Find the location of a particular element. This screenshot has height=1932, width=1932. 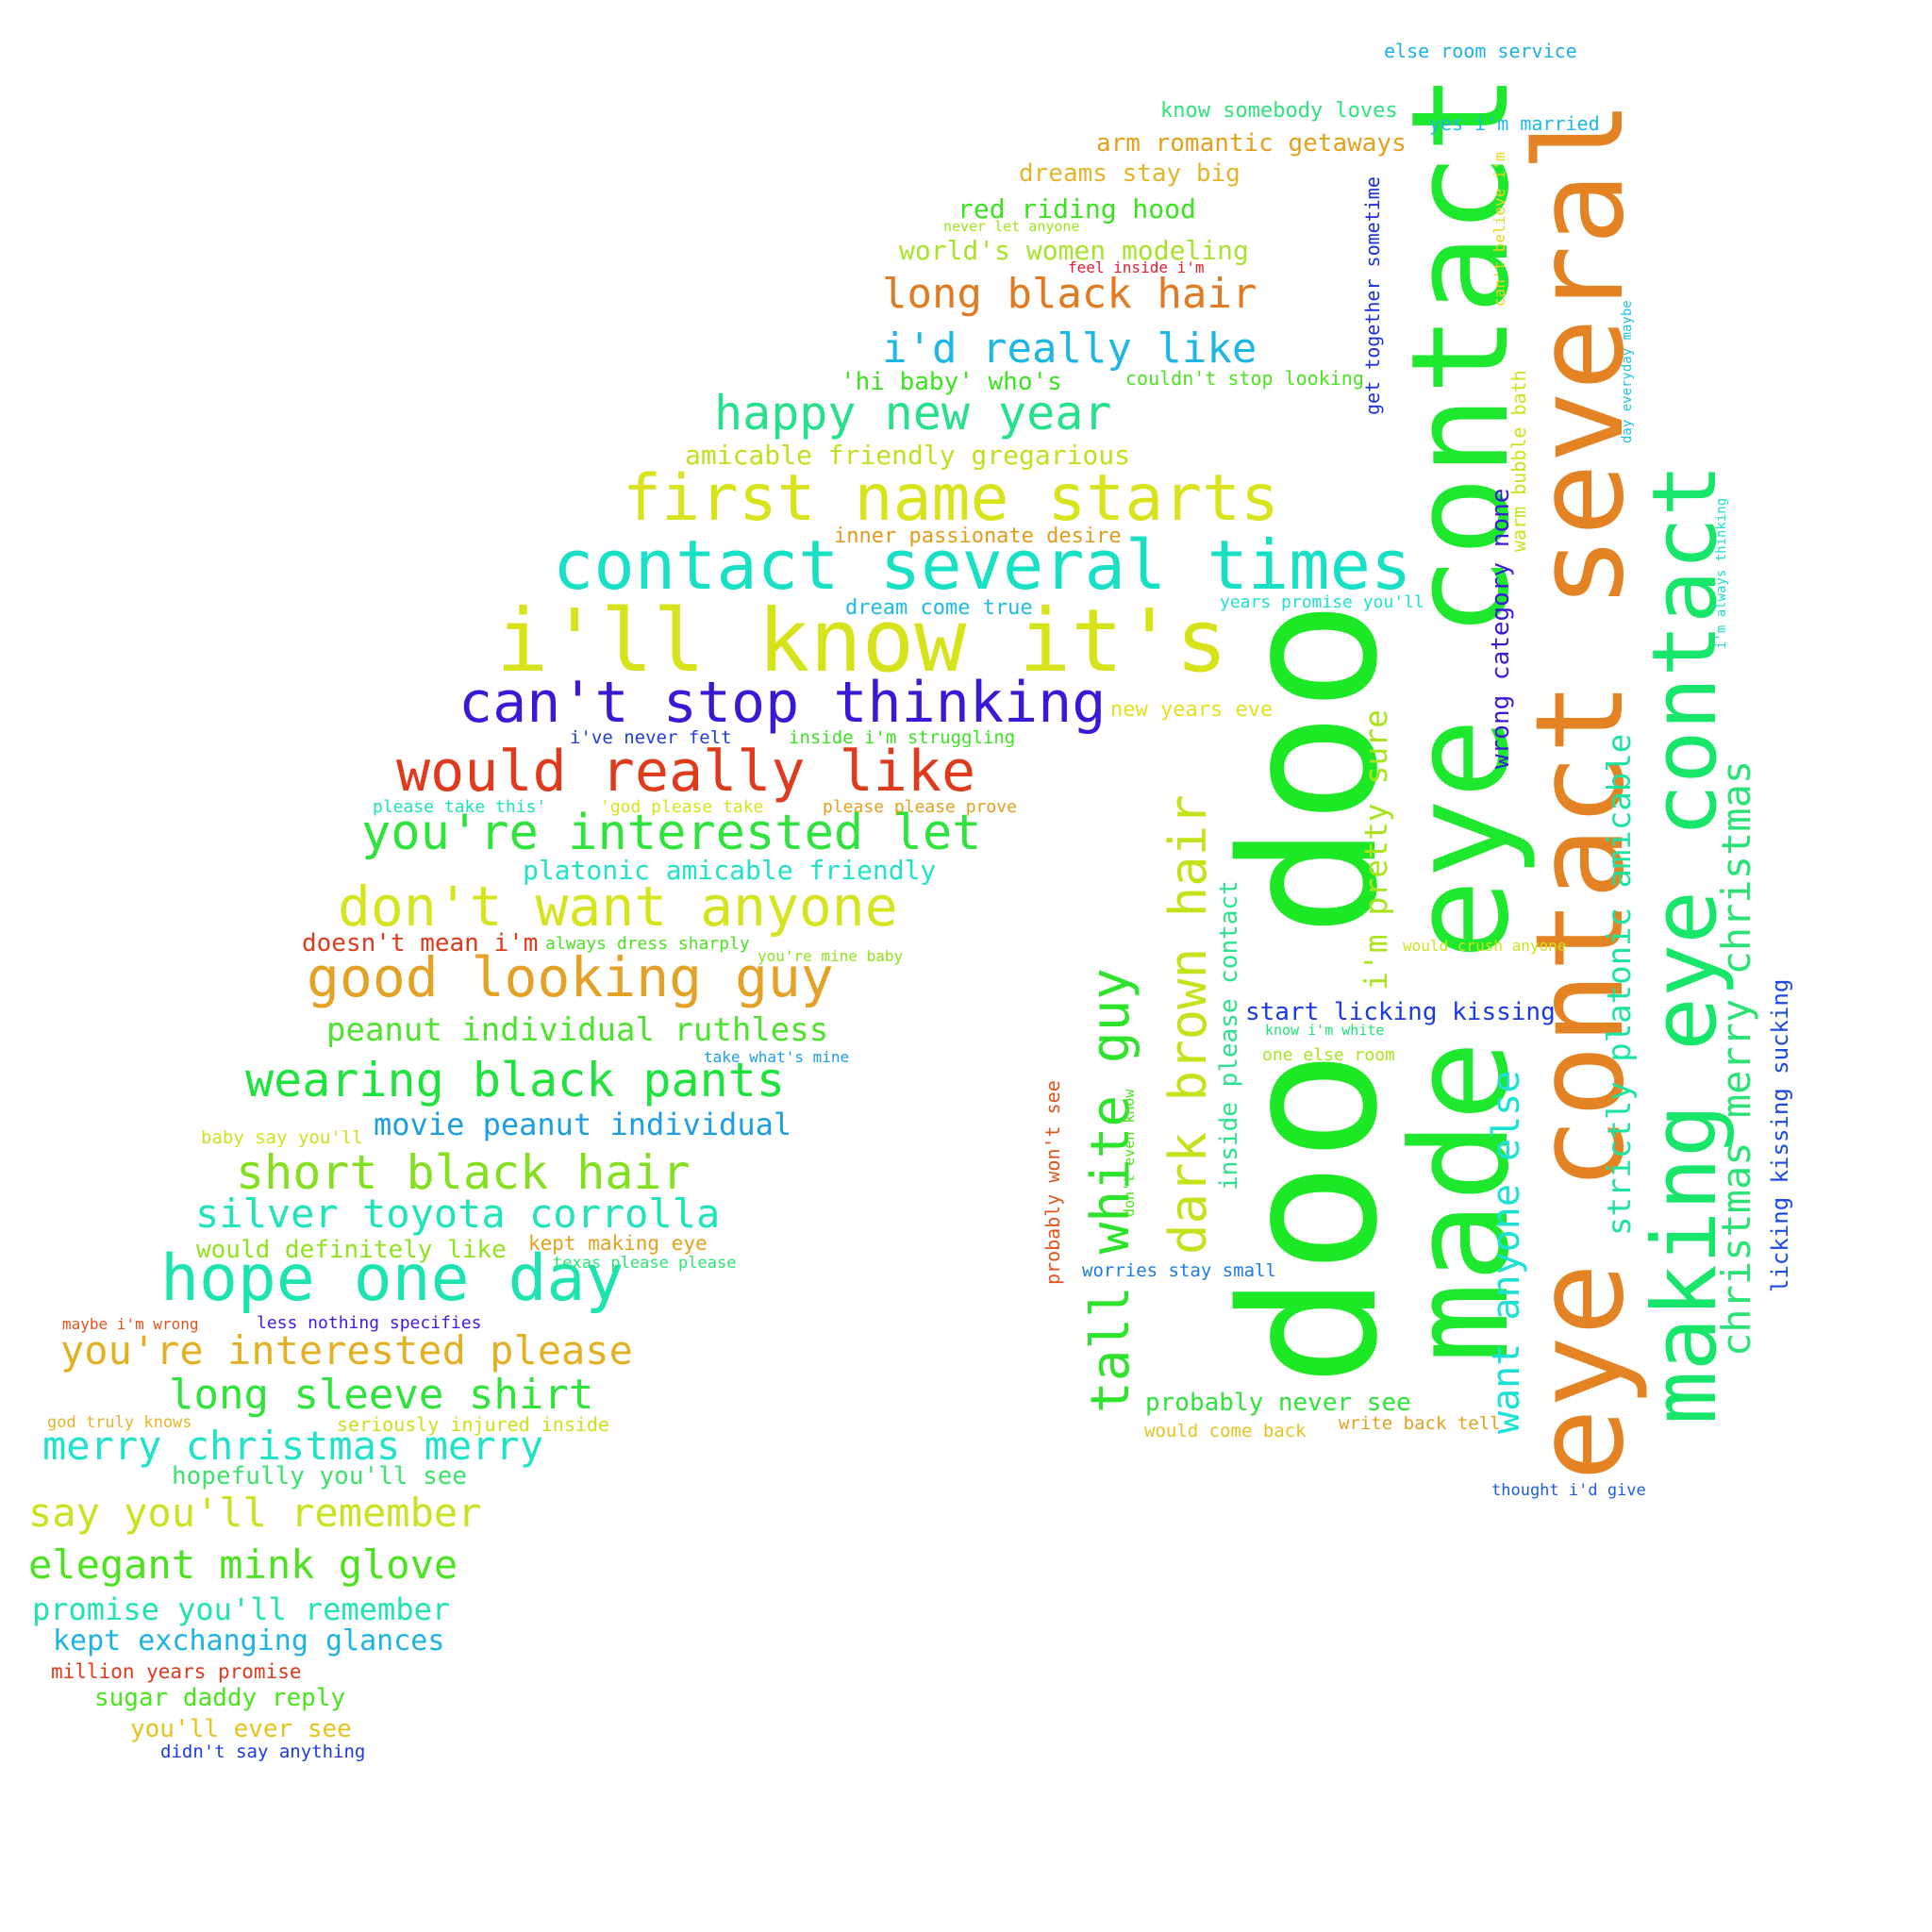

word-movie-peanut-individual: movie peanut individual is located at coordinates (583, 1125).